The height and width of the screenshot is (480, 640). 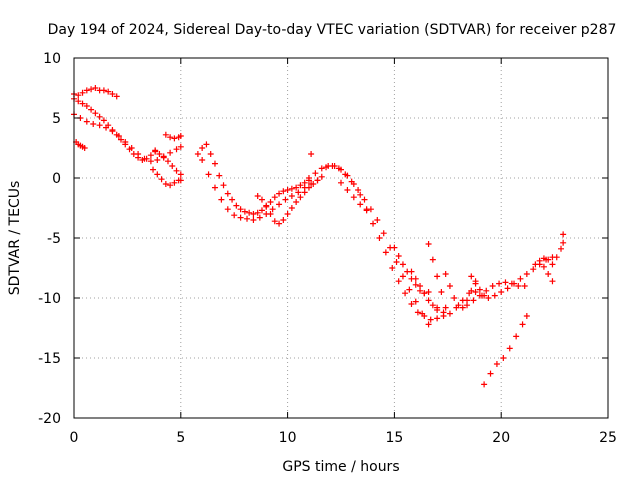 I want to click on y-tick-label: 5, so click(x=56, y=119).